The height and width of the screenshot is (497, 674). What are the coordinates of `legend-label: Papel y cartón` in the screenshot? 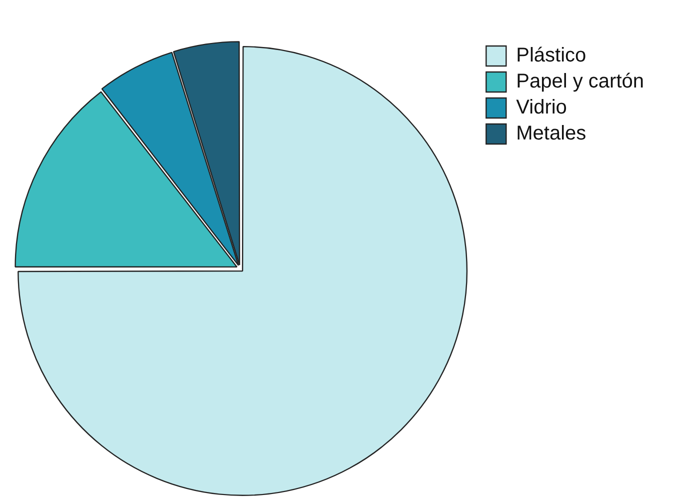 It's located at (580, 81).